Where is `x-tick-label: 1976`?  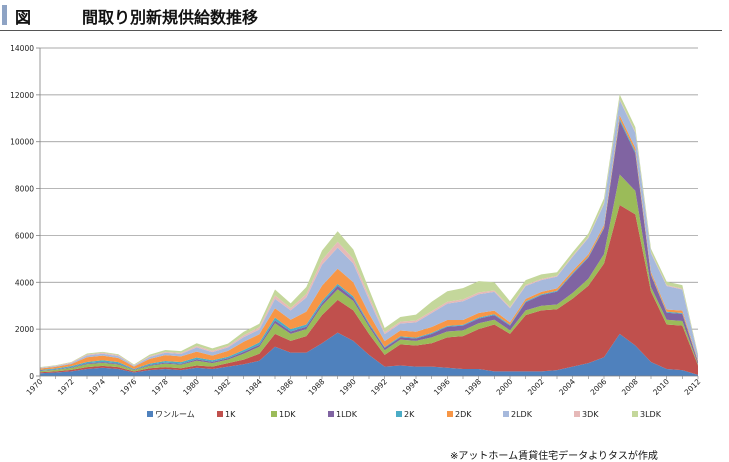 x-tick-label: 1976 is located at coordinates (129, 387).